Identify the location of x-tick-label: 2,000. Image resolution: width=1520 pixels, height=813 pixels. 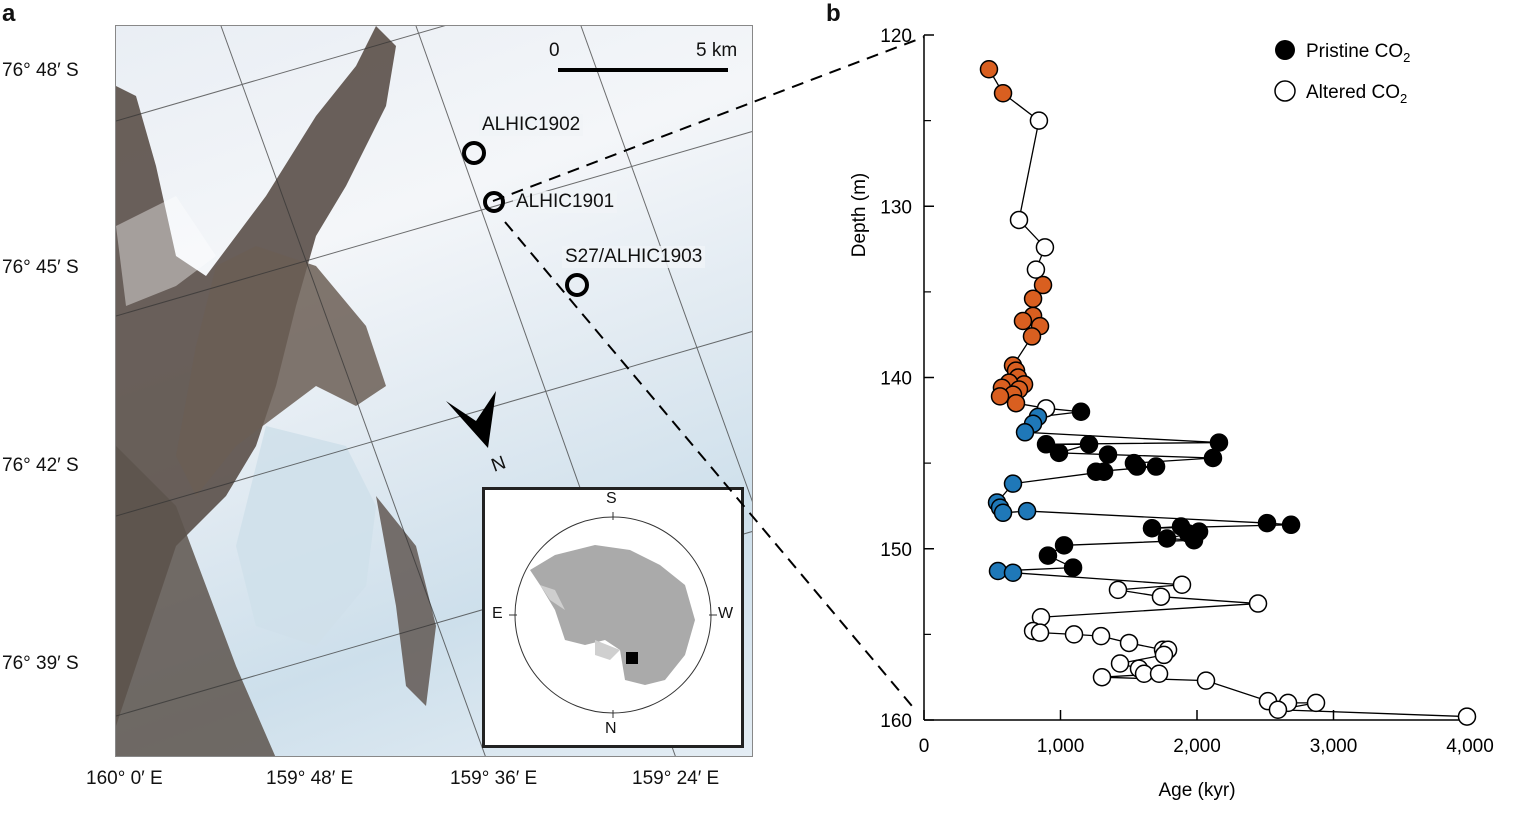
(1197, 746).